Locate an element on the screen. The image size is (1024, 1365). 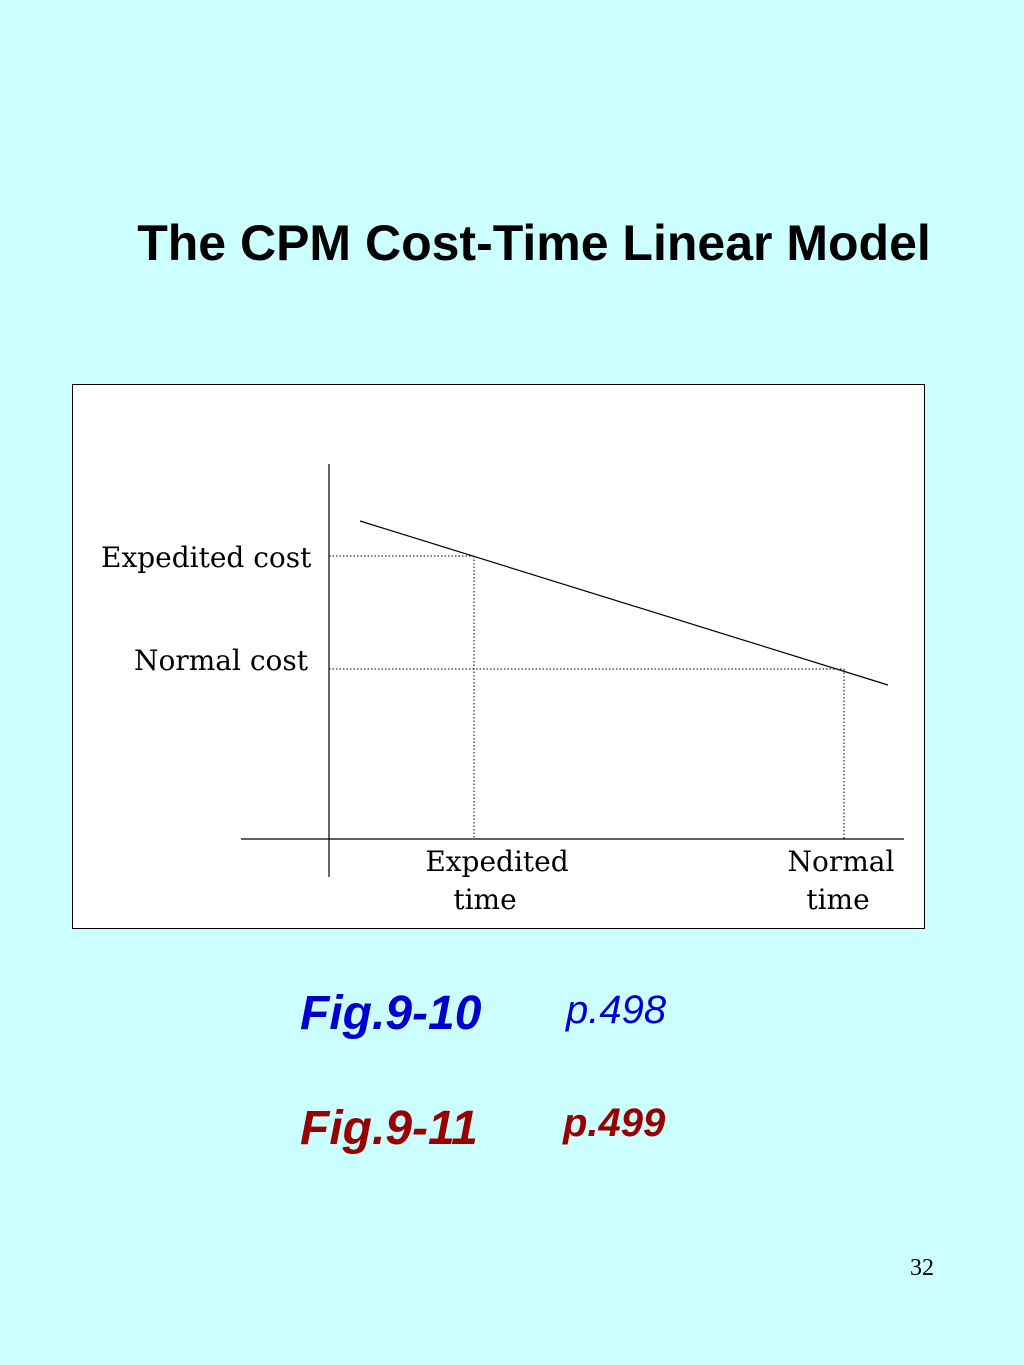
slide-number: 32 is located at coordinates (922, 1268).